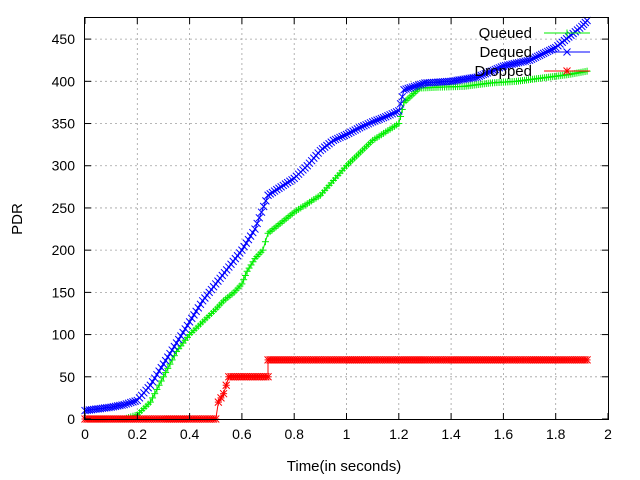  What do you see at coordinates (556, 434) in the screenshot?
I see `x-tick-label: 1.8` at bounding box center [556, 434].